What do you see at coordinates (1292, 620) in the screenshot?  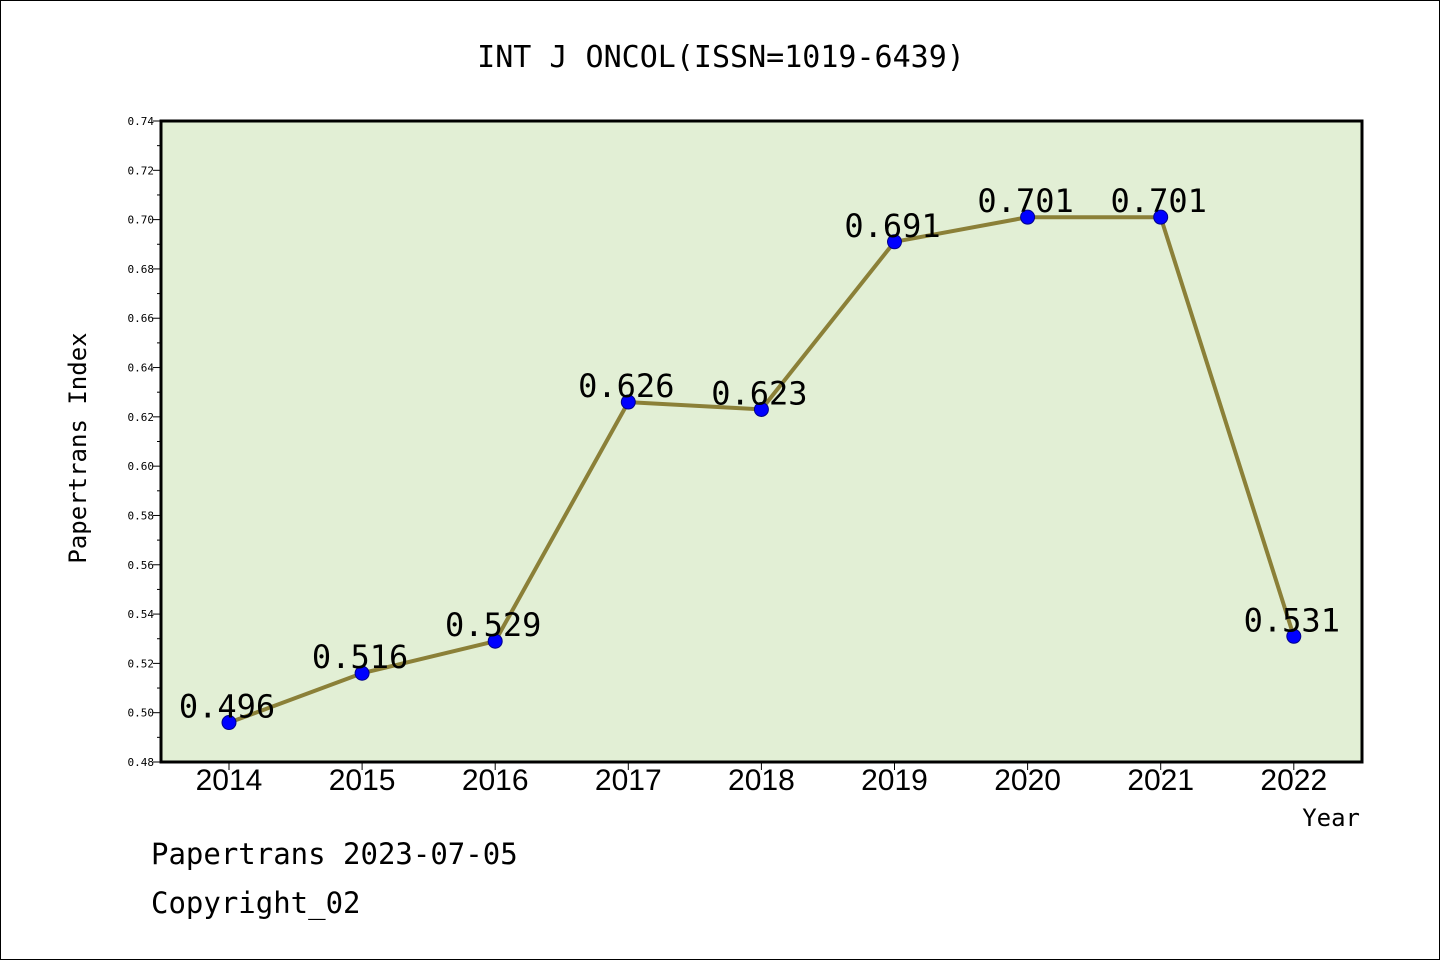 I see `data-label: 0.531` at bounding box center [1292, 620].